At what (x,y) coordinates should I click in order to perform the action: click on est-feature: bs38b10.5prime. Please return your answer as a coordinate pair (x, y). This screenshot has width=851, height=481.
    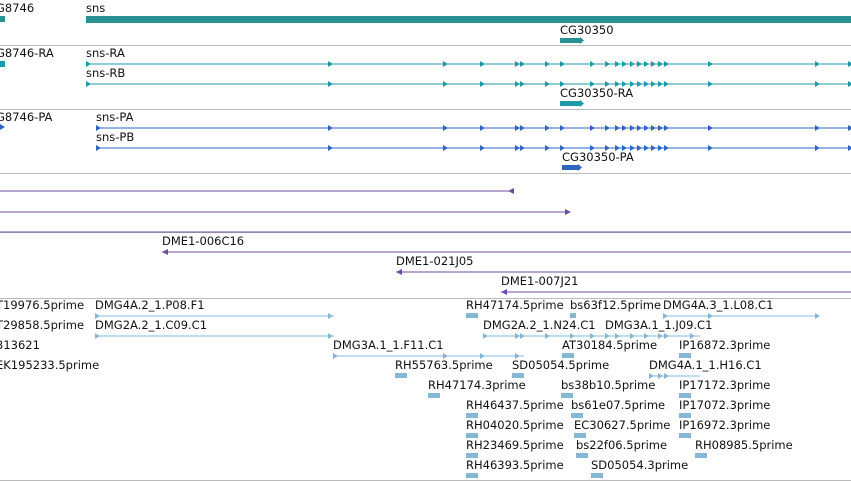
    Looking at the image, I should click on (608, 388).